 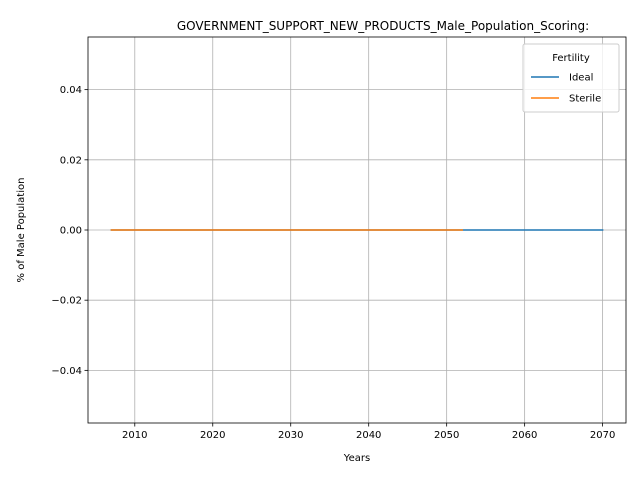 What do you see at coordinates (566, 89) in the screenshot?
I see `legend-items: Ideal Sterile` at bounding box center [566, 89].